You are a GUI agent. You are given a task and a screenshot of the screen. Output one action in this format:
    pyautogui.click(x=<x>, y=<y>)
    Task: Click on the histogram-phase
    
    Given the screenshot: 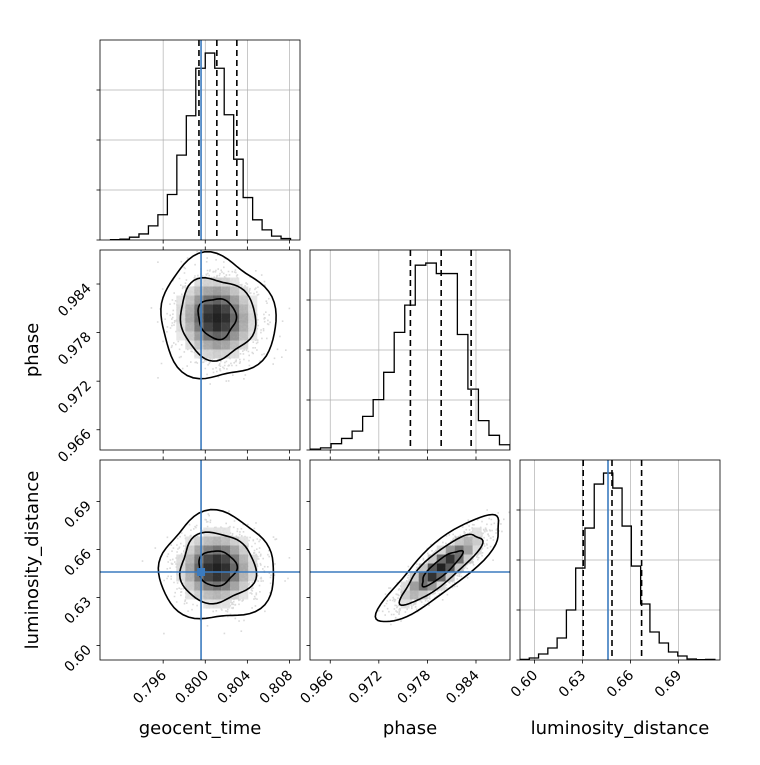 What is the action you would take?
    pyautogui.click(x=410, y=356)
    